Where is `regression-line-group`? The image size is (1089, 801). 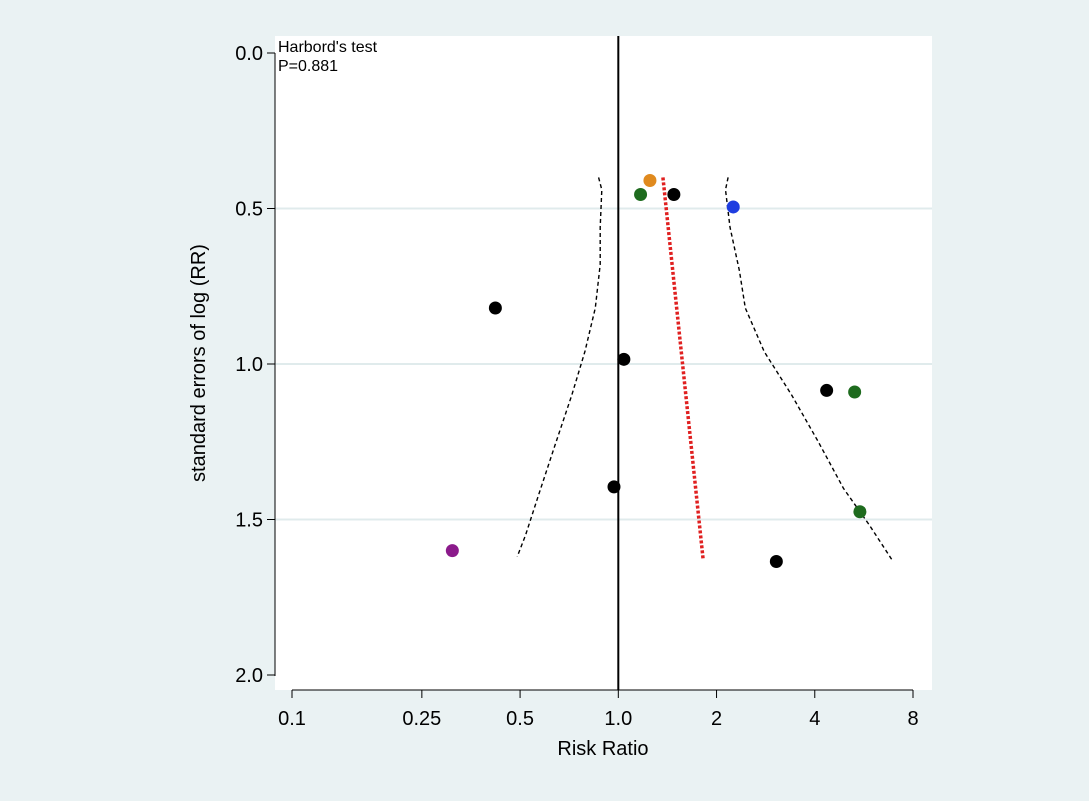
regression-line-group is located at coordinates (683, 369).